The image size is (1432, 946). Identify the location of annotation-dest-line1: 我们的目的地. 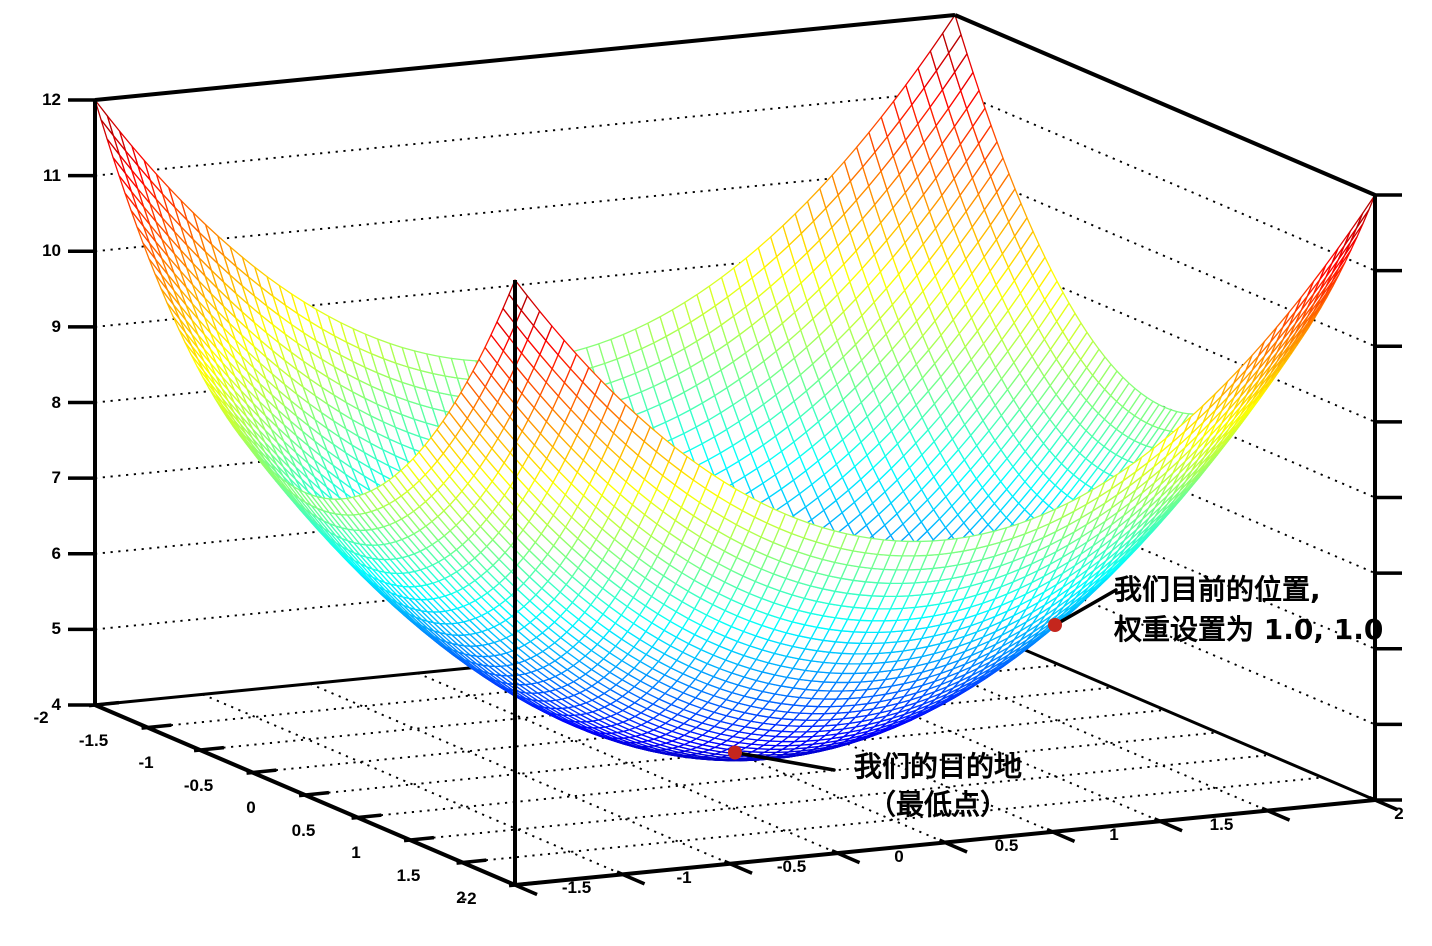
(938, 766).